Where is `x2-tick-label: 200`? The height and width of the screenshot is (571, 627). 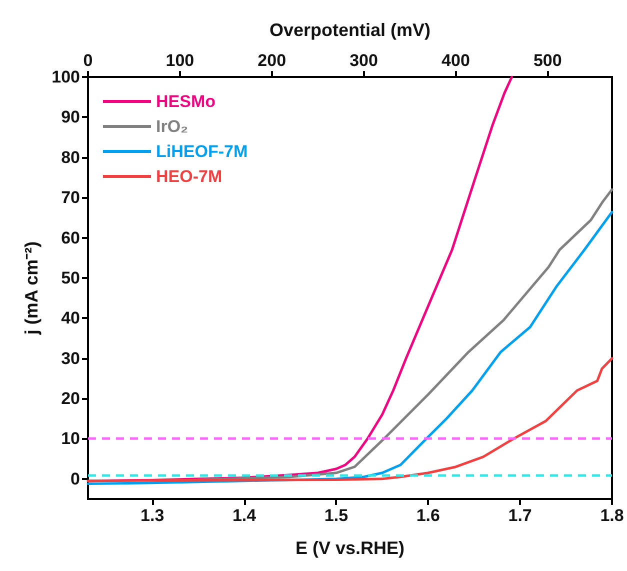
x2-tick-label: 200 is located at coordinates (272, 60).